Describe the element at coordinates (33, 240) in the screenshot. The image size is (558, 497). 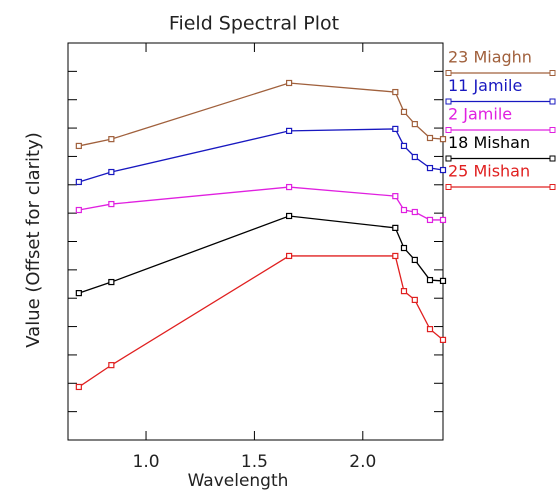
I see `y-axis-label: Value (Offset for clarity)` at that location.